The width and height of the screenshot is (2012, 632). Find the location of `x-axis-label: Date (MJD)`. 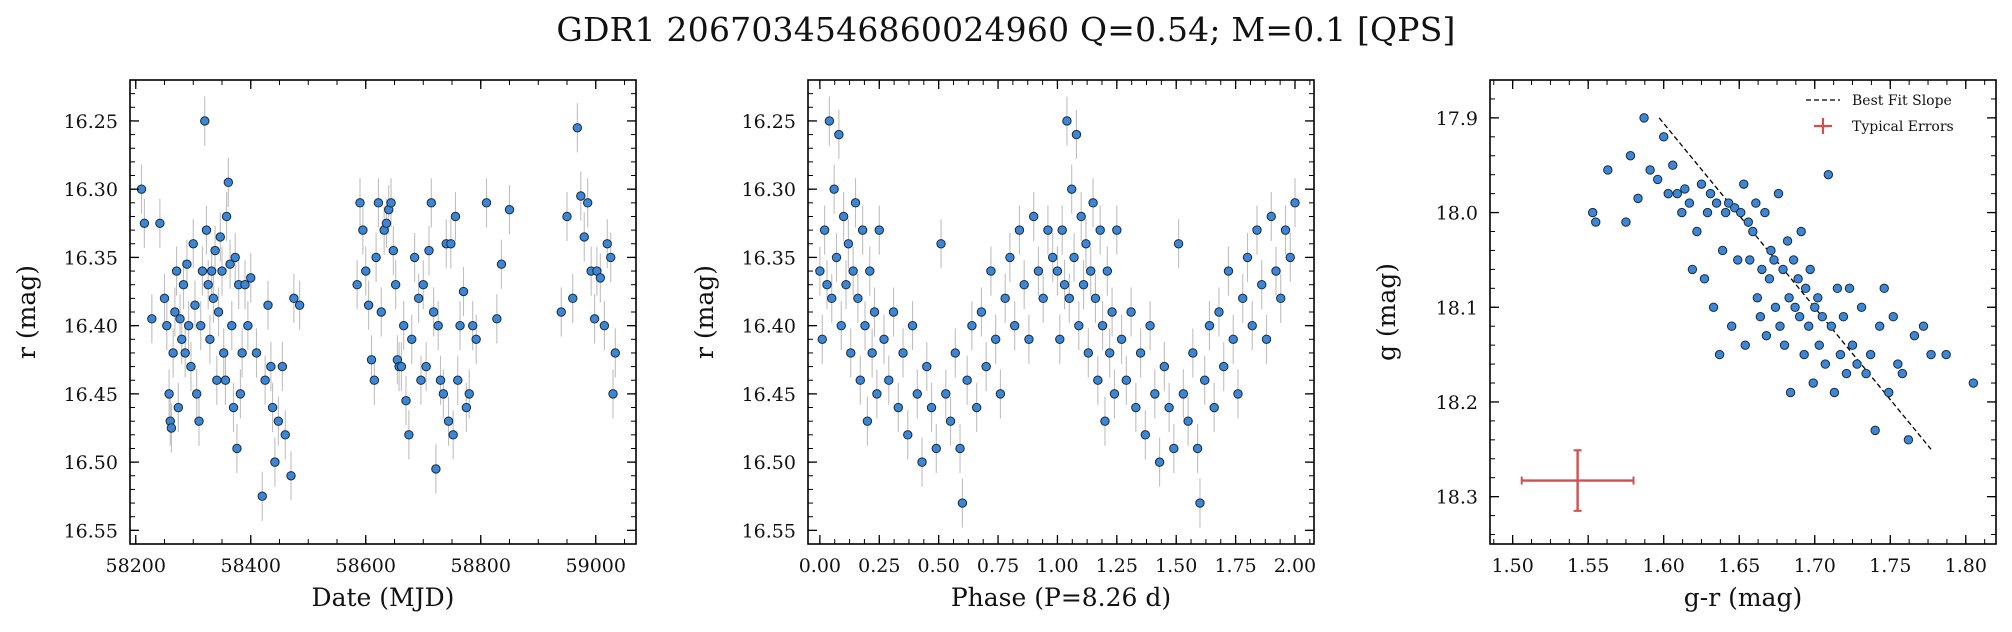

x-axis-label: Date (MJD) is located at coordinates (383, 597).